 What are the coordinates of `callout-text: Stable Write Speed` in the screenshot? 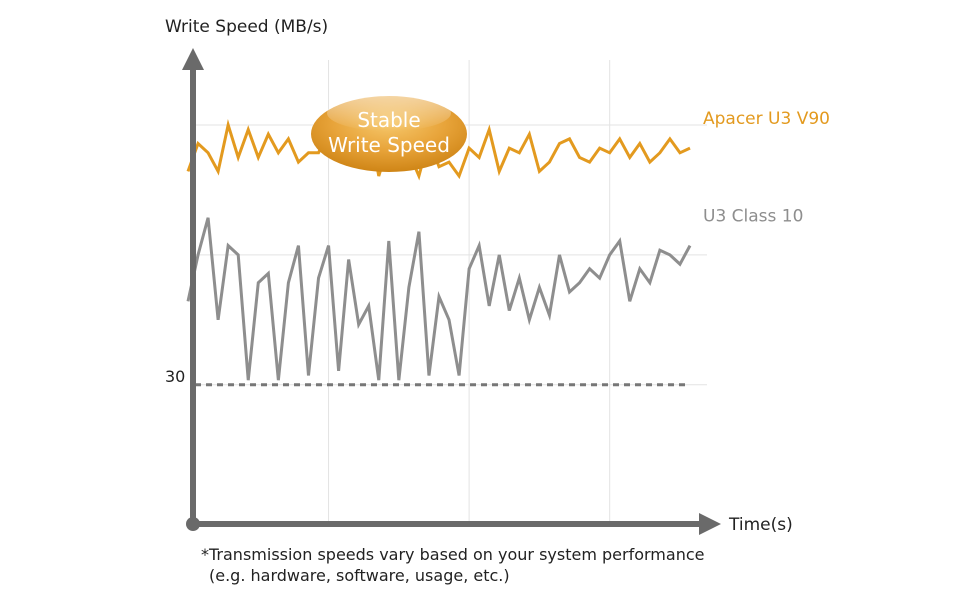 It's located at (389, 132).